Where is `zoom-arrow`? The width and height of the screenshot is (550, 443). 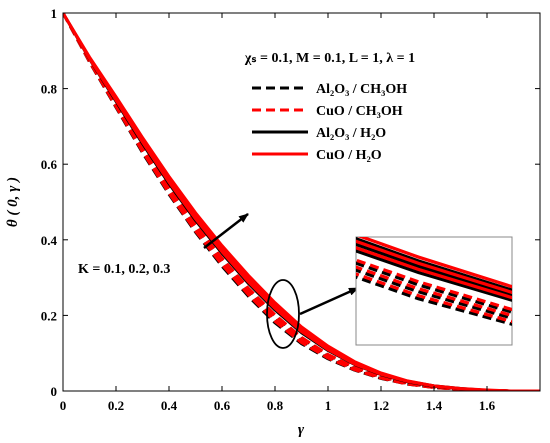 zoom-arrow is located at coordinates (329, 301).